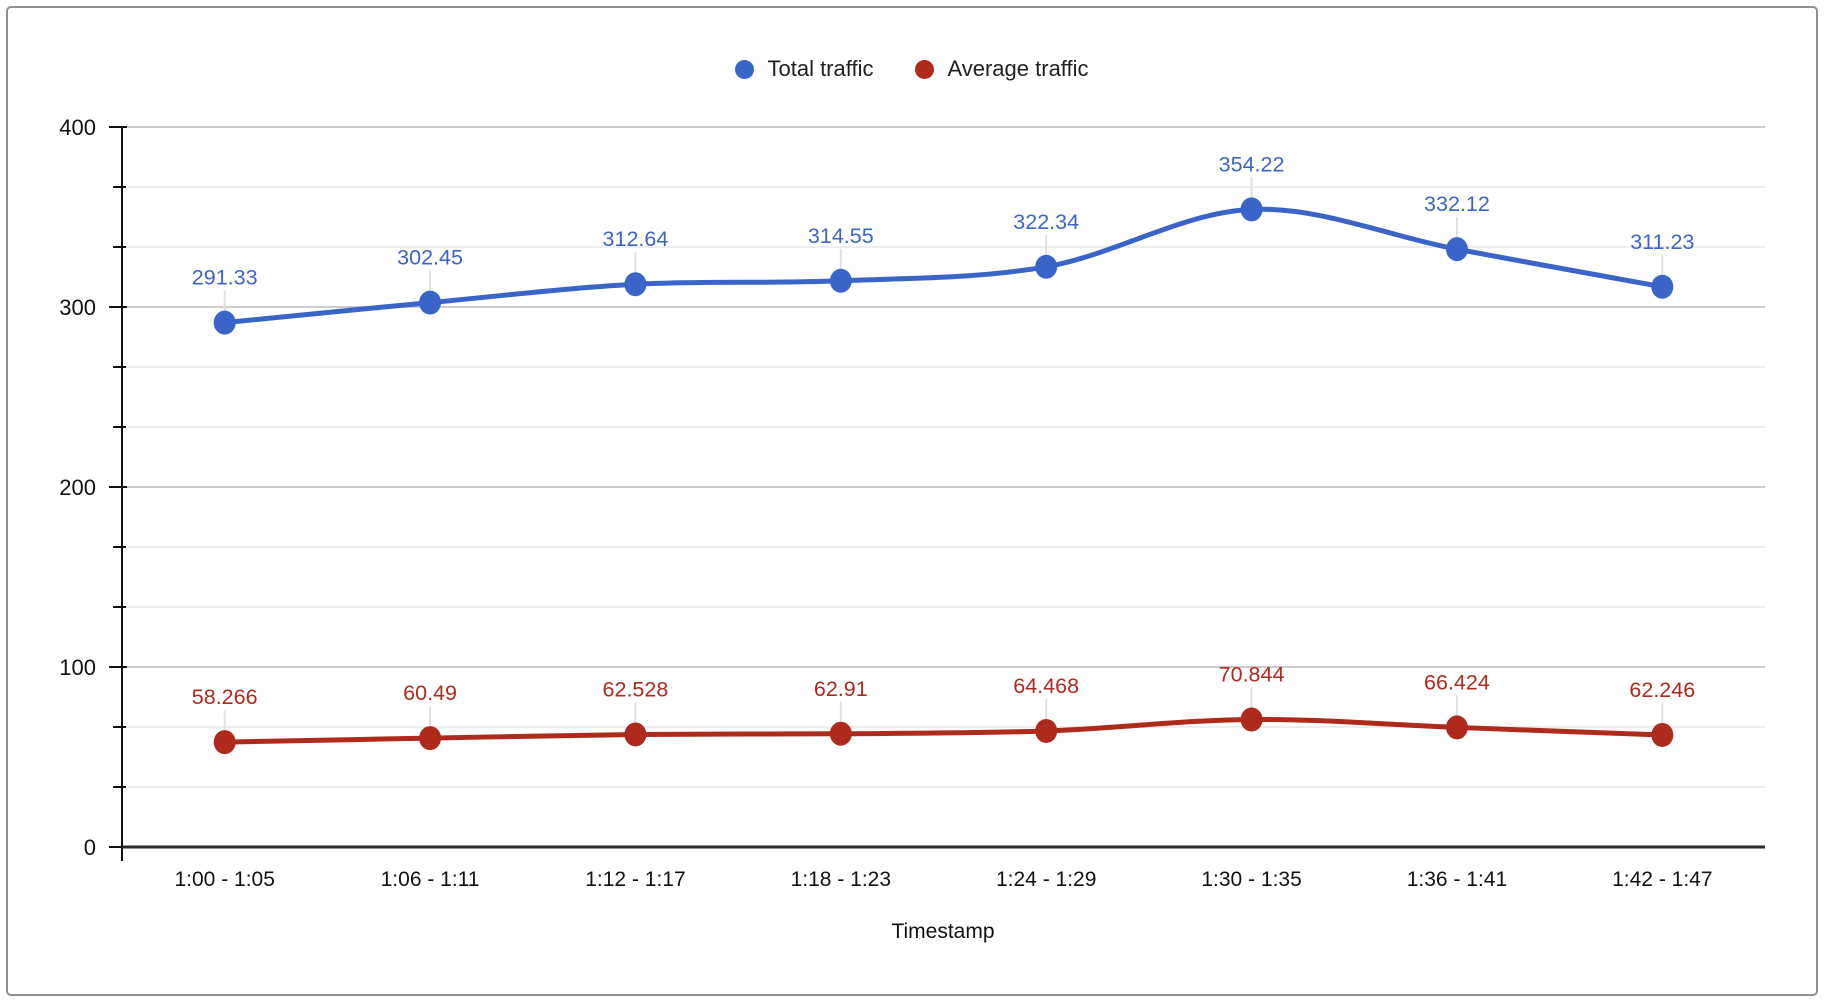 This screenshot has height=1002, width=1824. I want to click on y-axis-tick-label: 200, so click(77, 487).